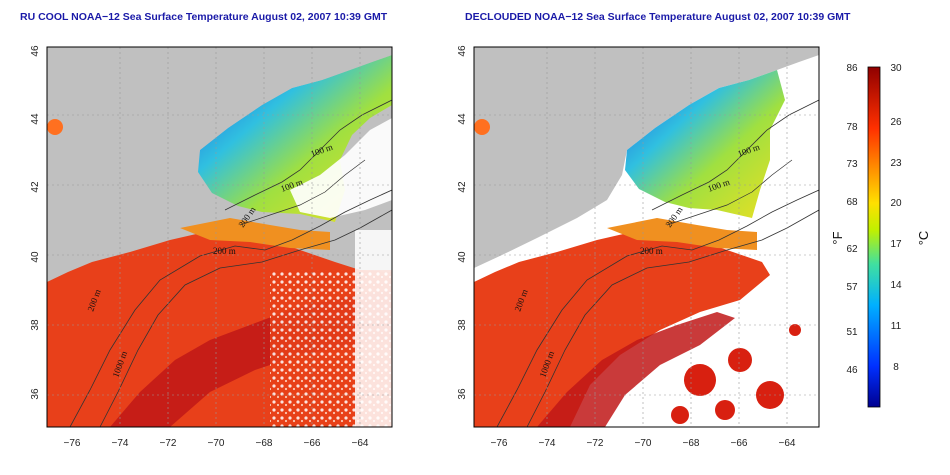 Image resolution: width=950 pixels, height=475 pixels. Describe the element at coordinates (896, 203) in the screenshot. I see `celsius-tick-label: 20` at that location.